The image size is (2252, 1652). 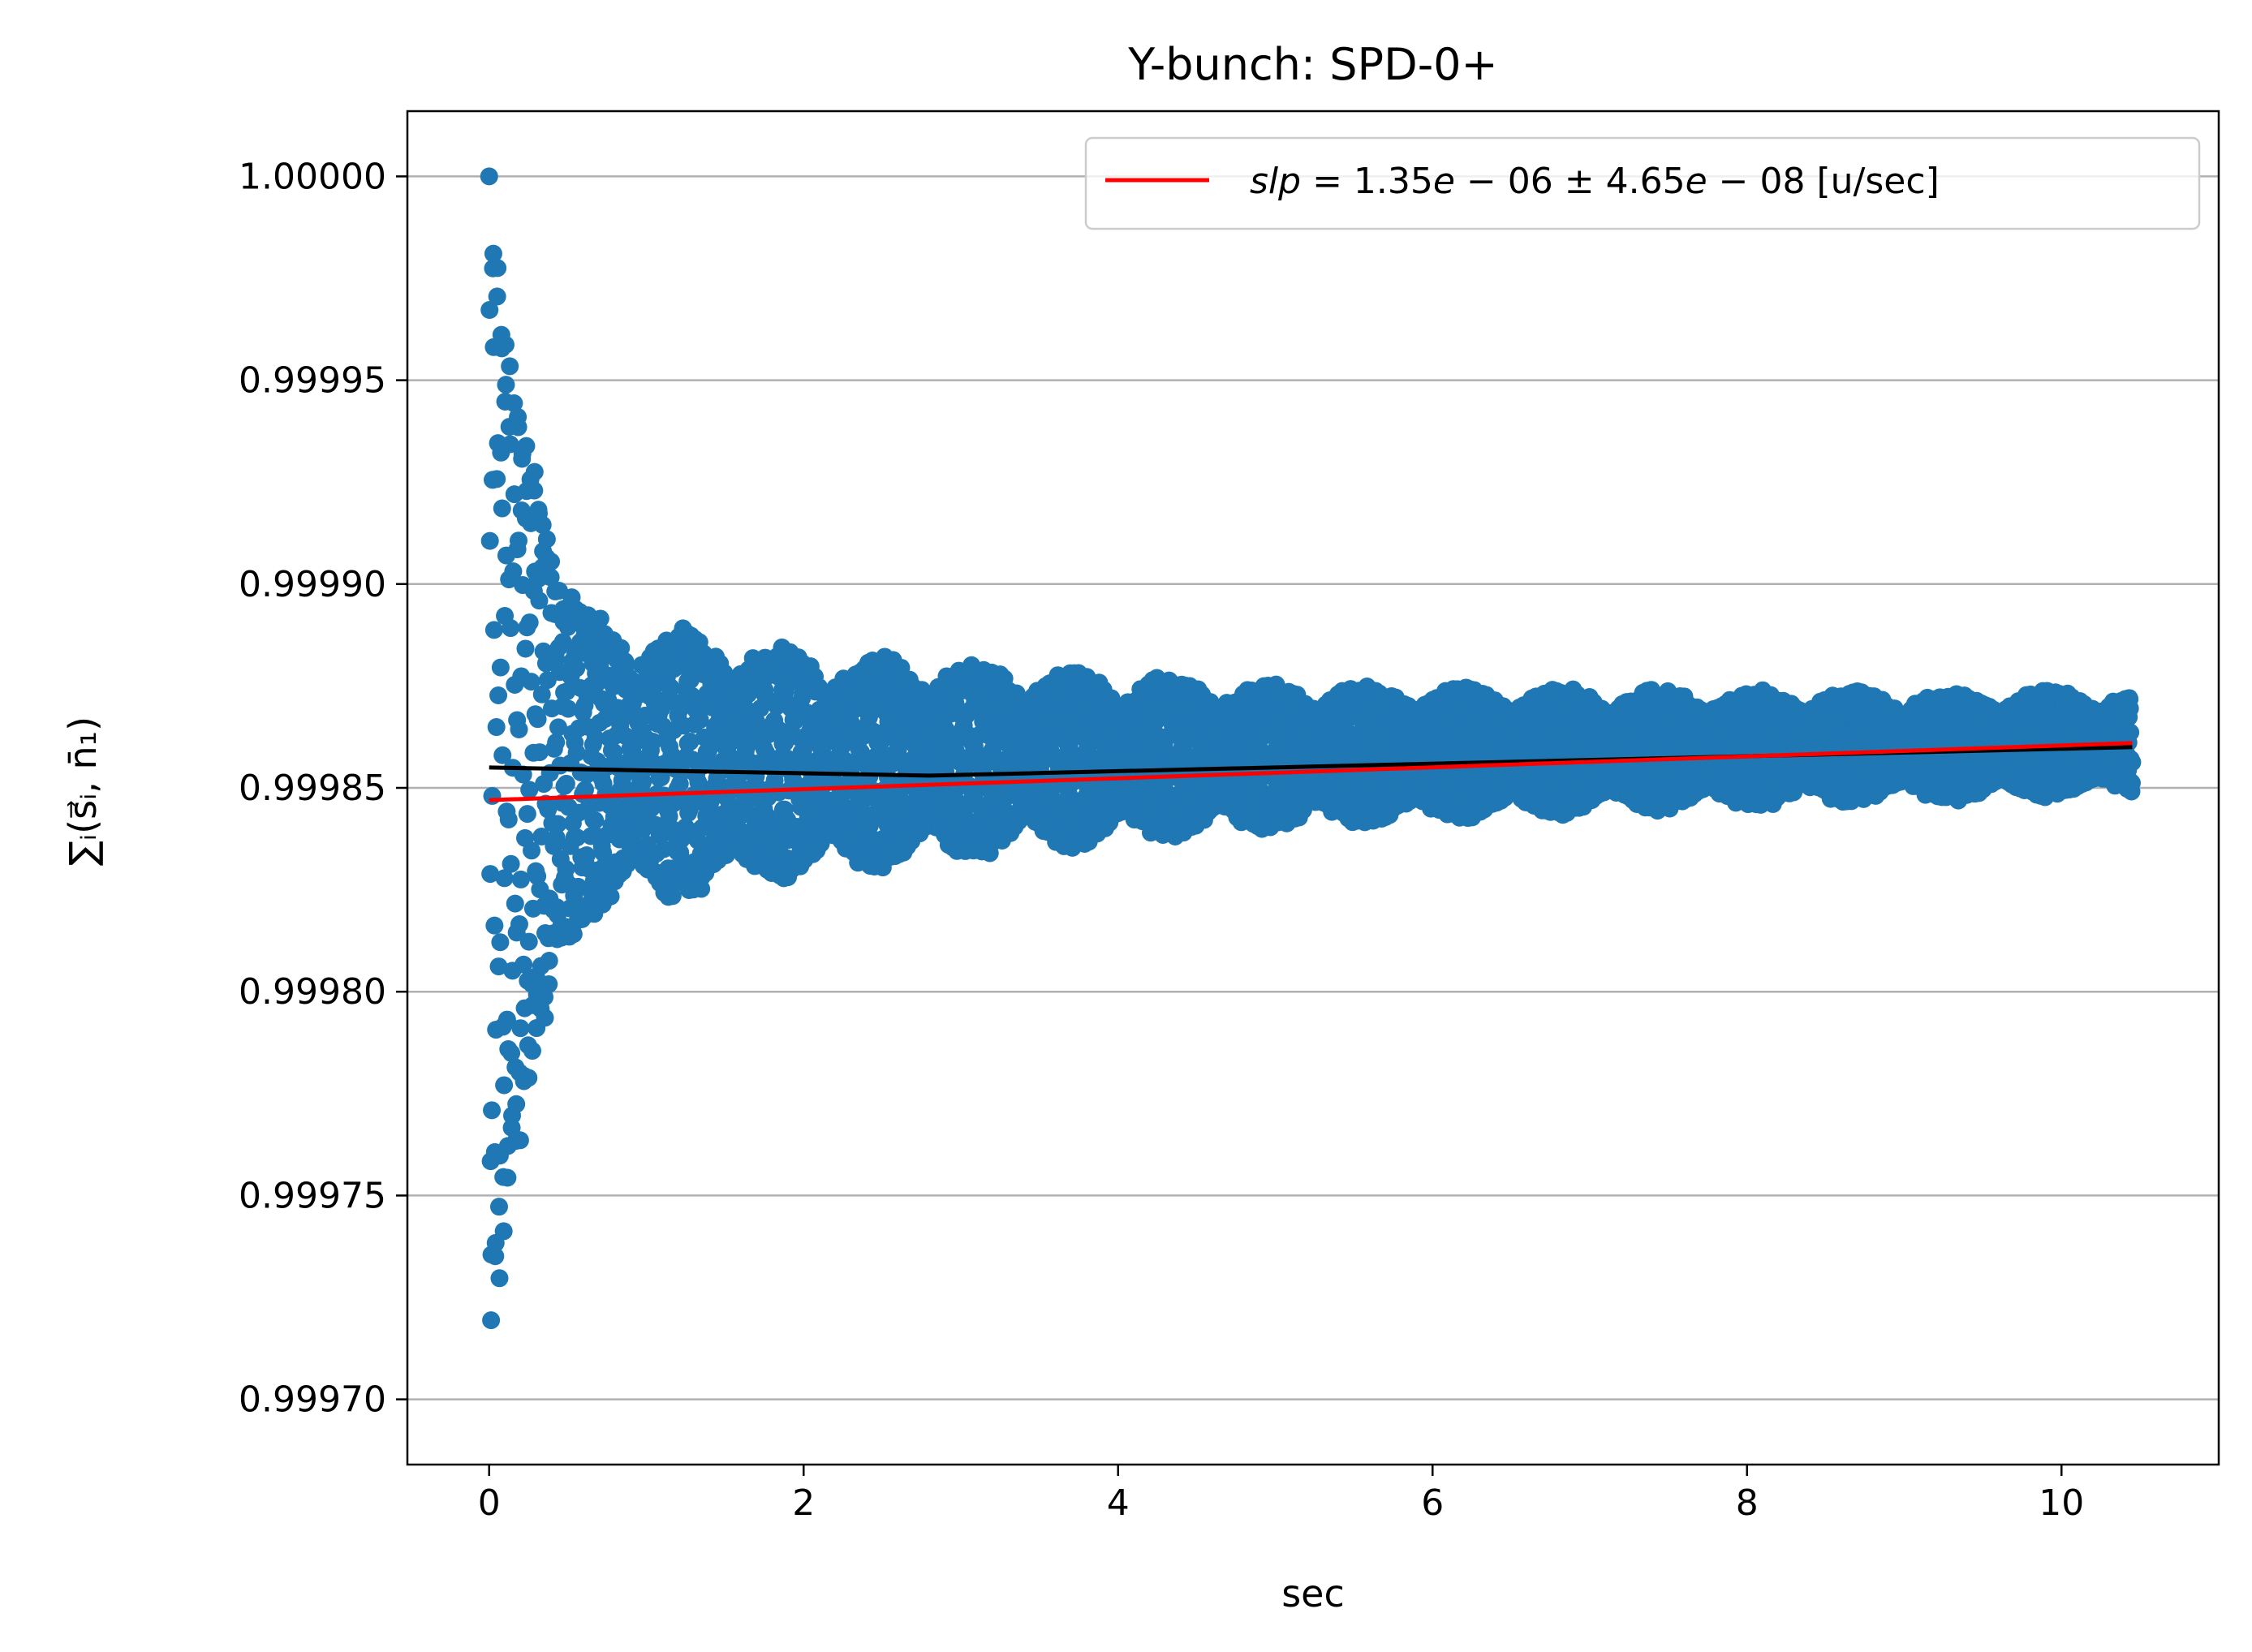 What do you see at coordinates (1432, 1503) in the screenshot?
I see `x-tick-label: 6` at bounding box center [1432, 1503].